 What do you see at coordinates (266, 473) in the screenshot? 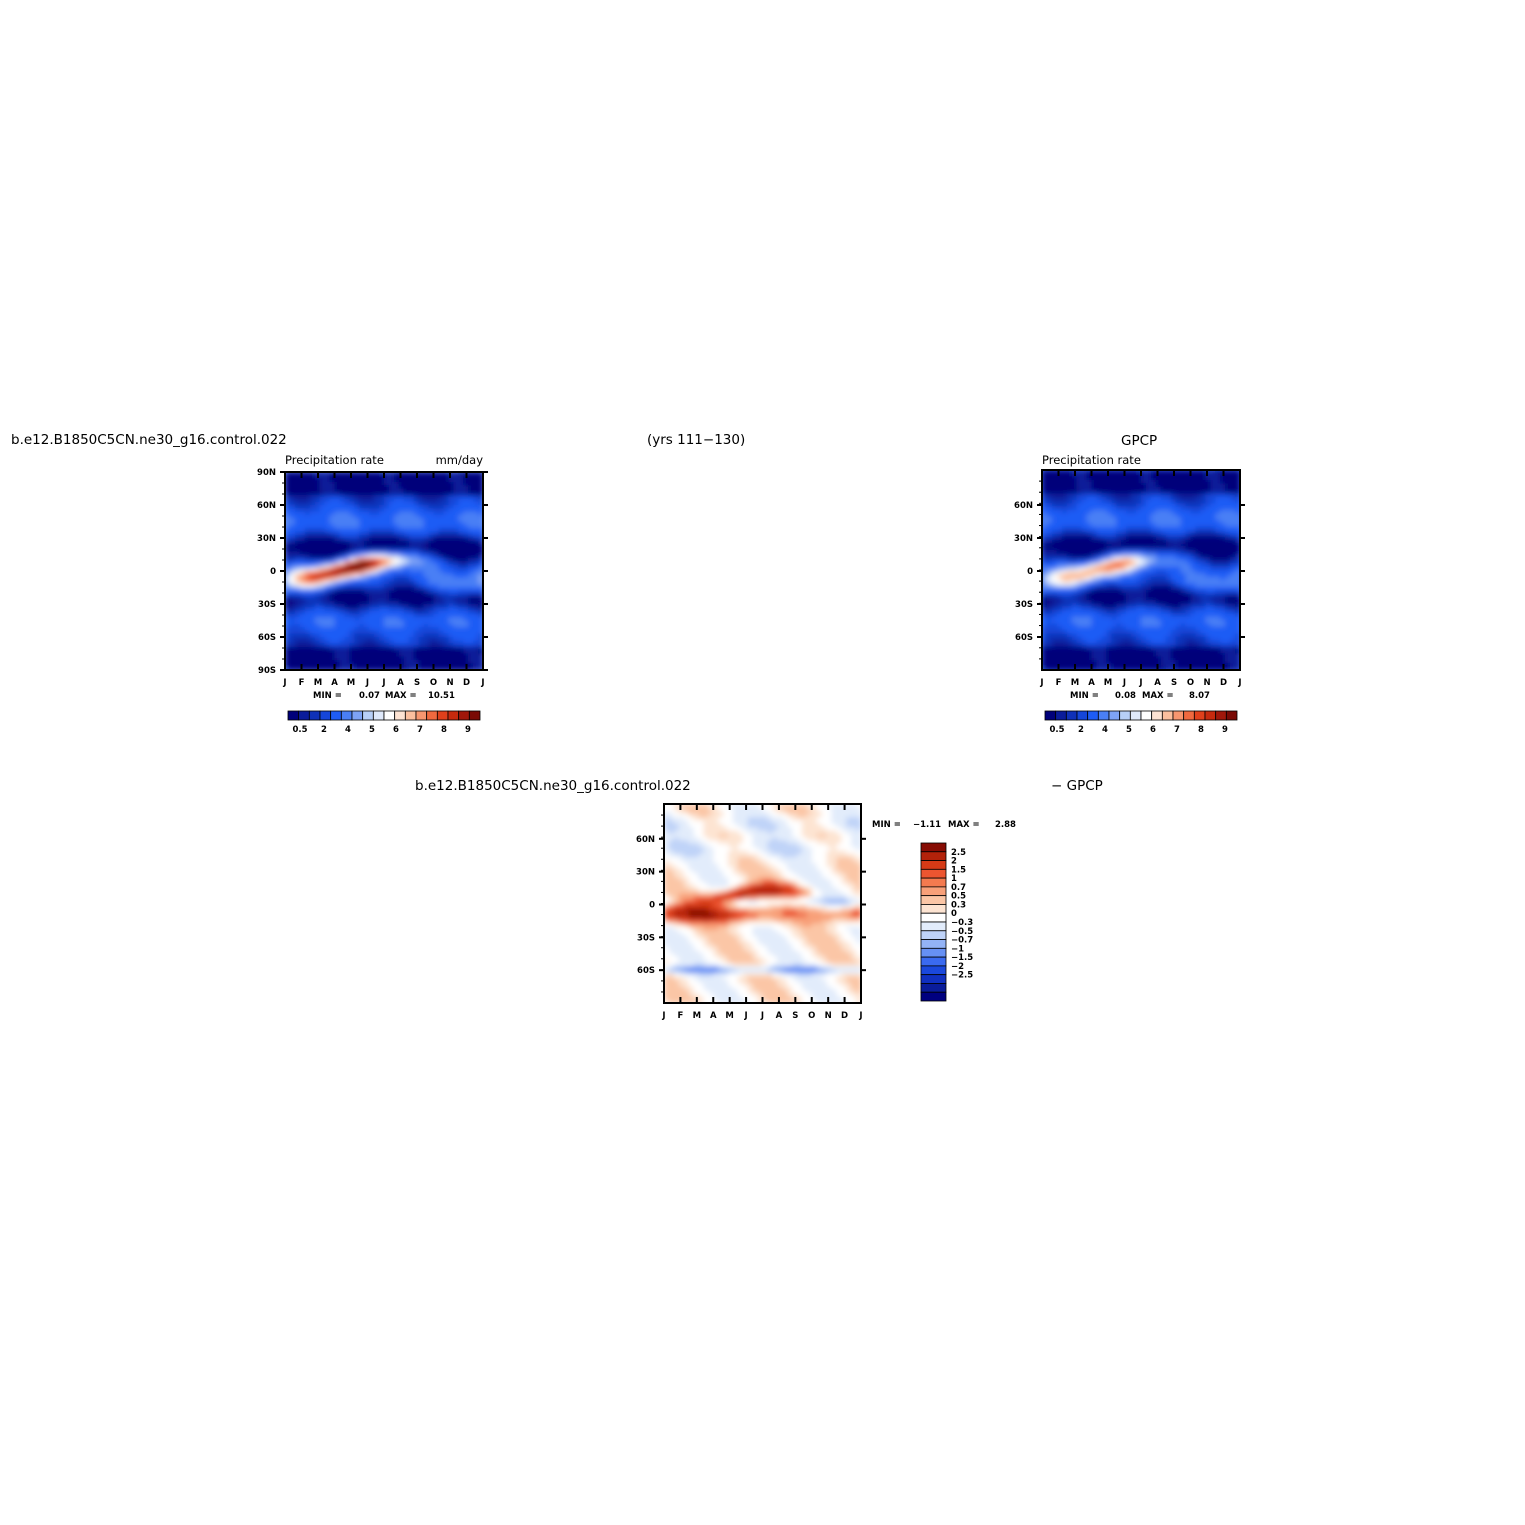
I see `y-tick-label: 90N` at bounding box center [266, 473].